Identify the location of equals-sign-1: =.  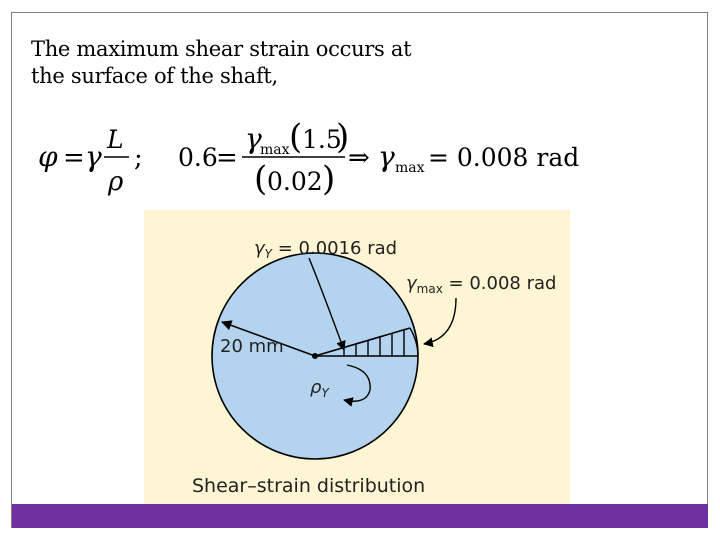
(74, 158).